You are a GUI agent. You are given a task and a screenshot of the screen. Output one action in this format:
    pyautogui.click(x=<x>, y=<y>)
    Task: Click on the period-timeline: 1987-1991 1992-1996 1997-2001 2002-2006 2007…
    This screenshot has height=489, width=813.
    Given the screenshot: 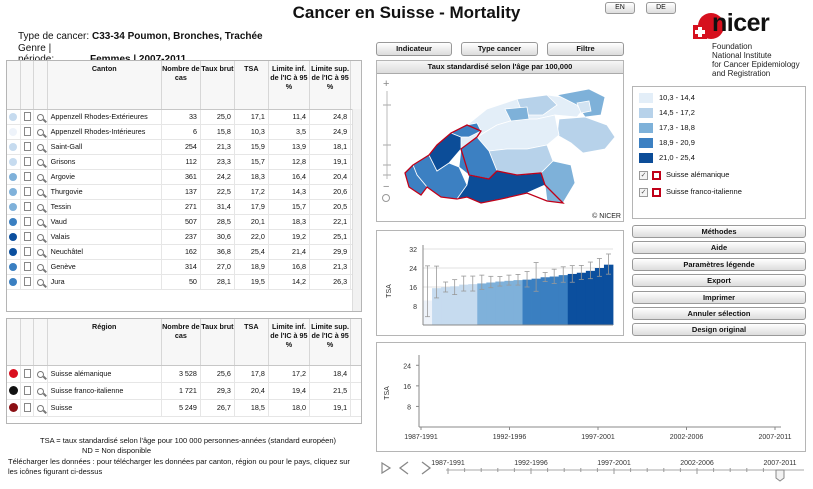 What is the action you would take?
    pyautogui.click(x=592, y=469)
    